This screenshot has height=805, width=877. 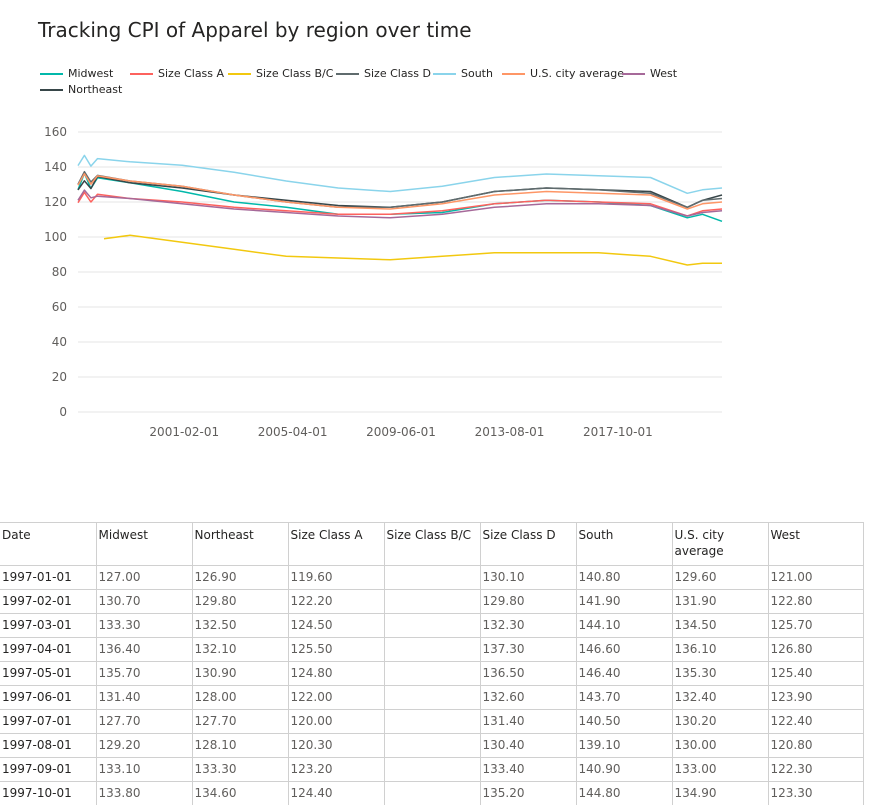 What do you see at coordinates (528, 722) in the screenshot?
I see `value-cell: 131.40` at bounding box center [528, 722].